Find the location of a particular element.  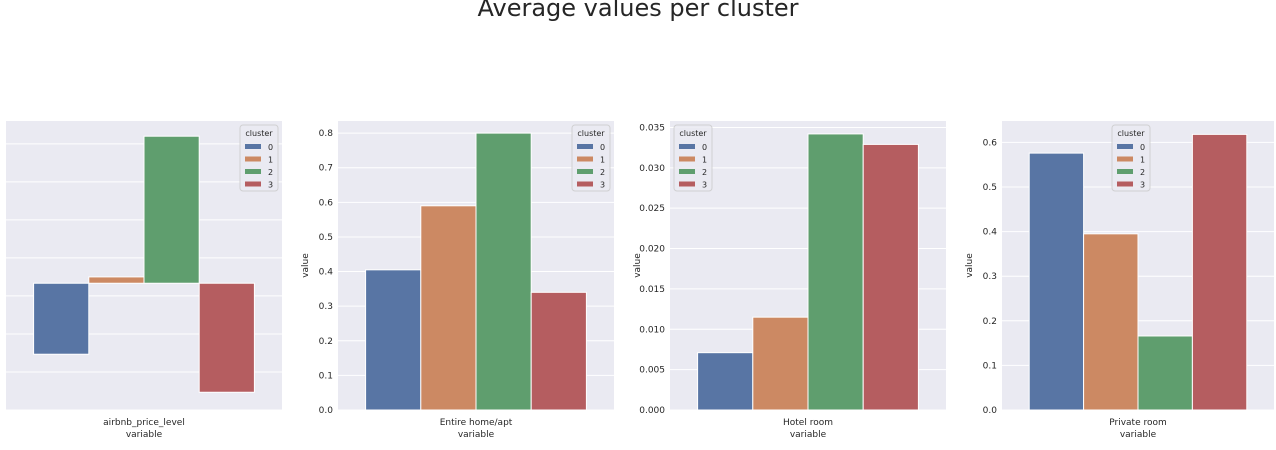

y-tick-label: 0.035 is located at coordinates (652, 128).